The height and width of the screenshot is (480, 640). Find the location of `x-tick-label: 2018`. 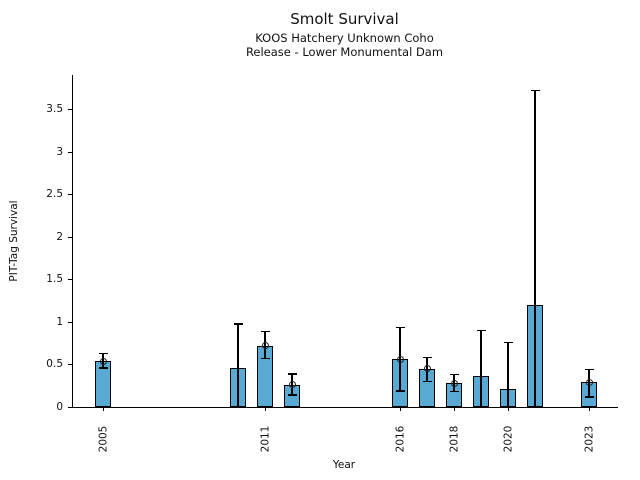

x-tick-label: 2018 is located at coordinates (454, 439).